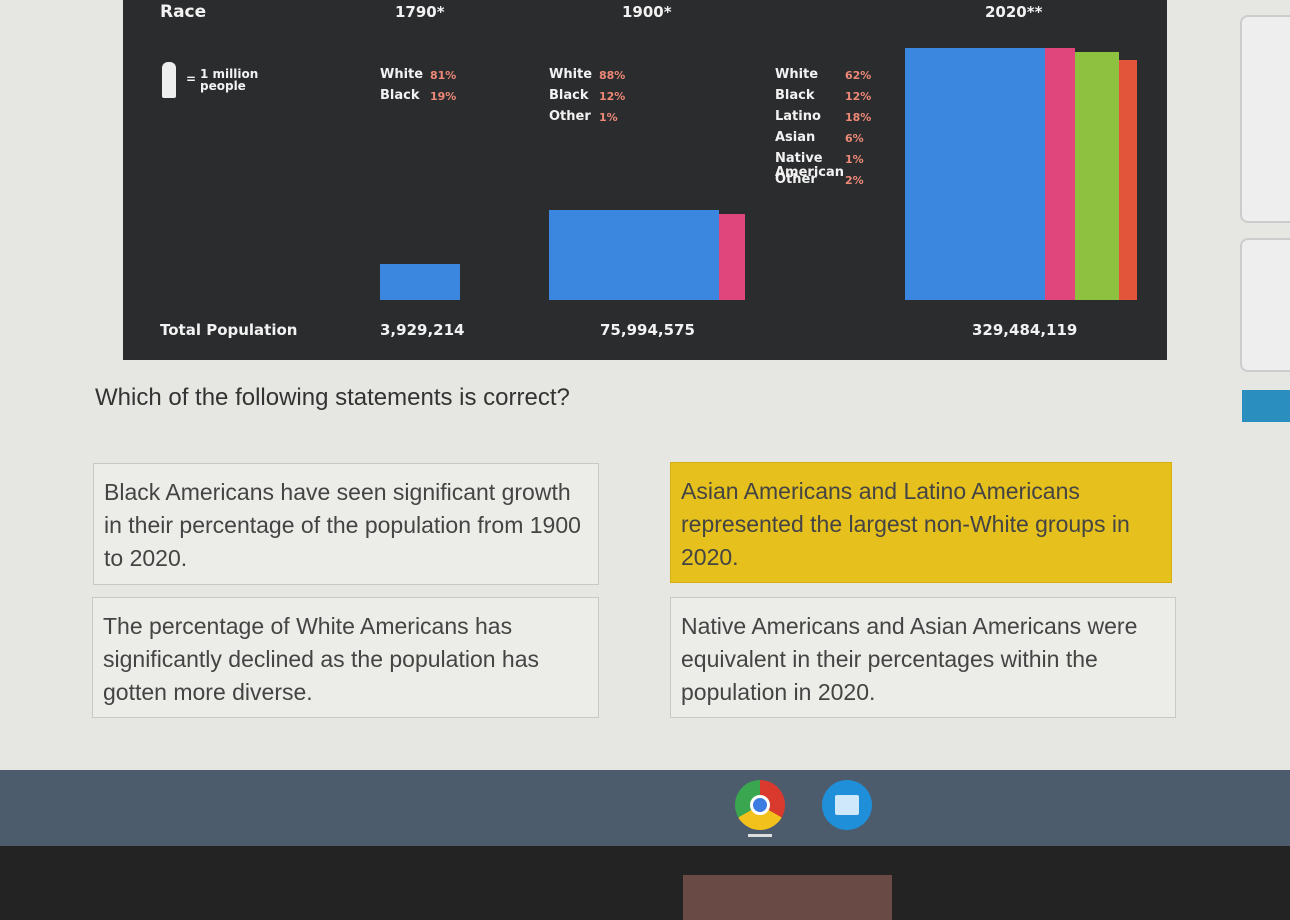 The image size is (1290, 920). I want to click on key-label: 1 million people, so click(229, 80).